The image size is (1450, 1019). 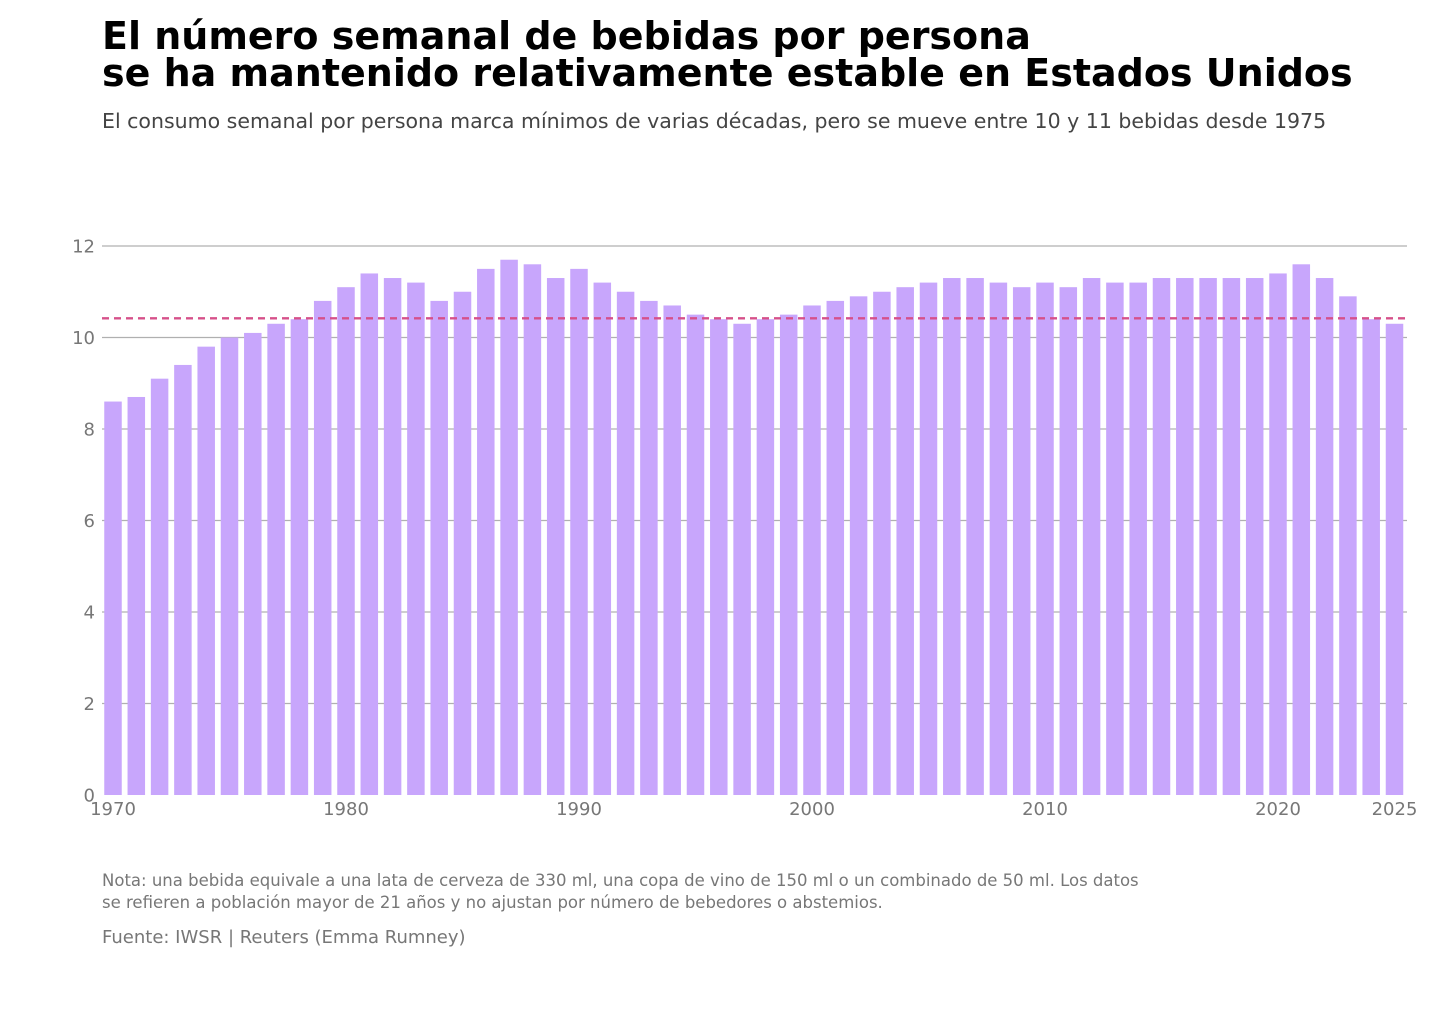 I want to click on x-tick-label: 1980, so click(x=346, y=809).